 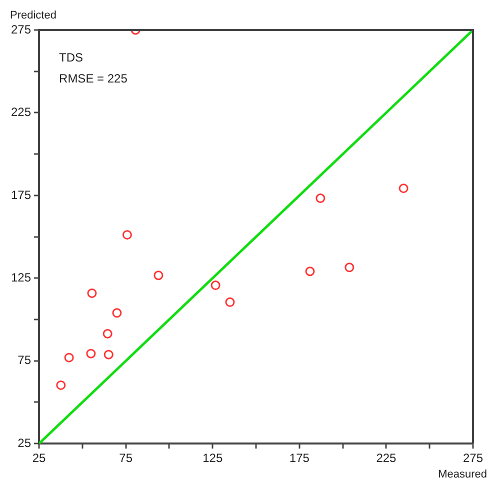 What do you see at coordinates (299, 458) in the screenshot?
I see `x-tick-label: 175` at bounding box center [299, 458].